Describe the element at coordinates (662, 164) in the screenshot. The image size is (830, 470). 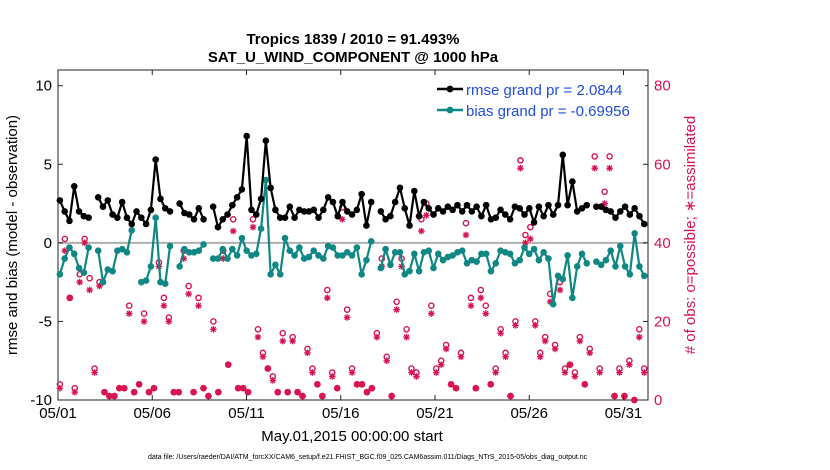
I see `y-right-tick-label: 60` at that location.